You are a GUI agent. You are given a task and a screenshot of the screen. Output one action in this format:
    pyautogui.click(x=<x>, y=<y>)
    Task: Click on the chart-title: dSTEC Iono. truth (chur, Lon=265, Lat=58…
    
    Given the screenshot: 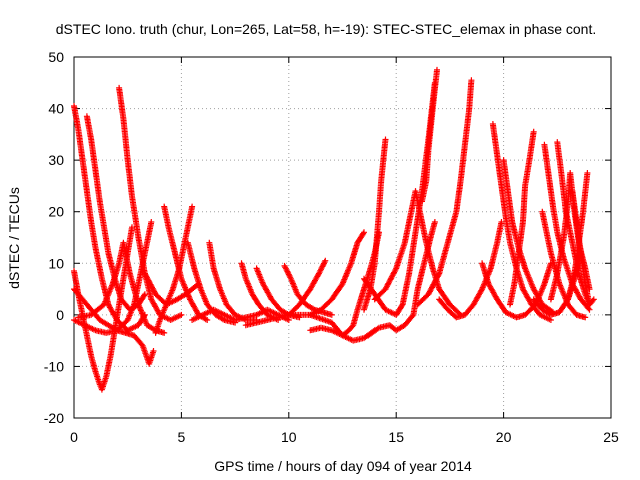 What is the action you would take?
    pyautogui.click(x=326, y=29)
    